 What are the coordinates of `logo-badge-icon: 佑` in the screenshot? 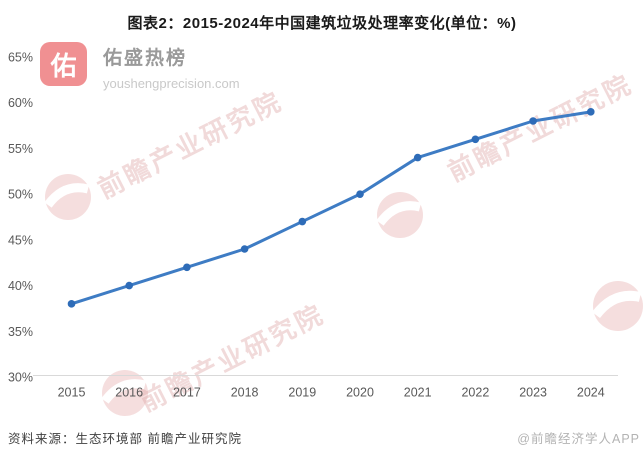 It's located at (63, 64).